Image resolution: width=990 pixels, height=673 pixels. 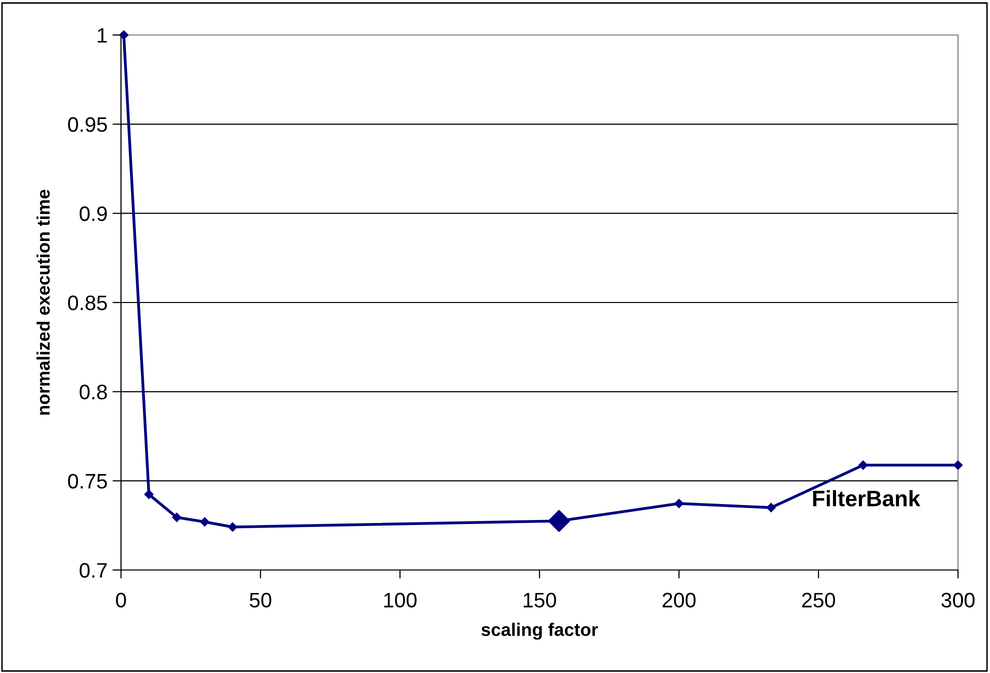 I want to click on x-tick-label: 150, so click(x=540, y=600).